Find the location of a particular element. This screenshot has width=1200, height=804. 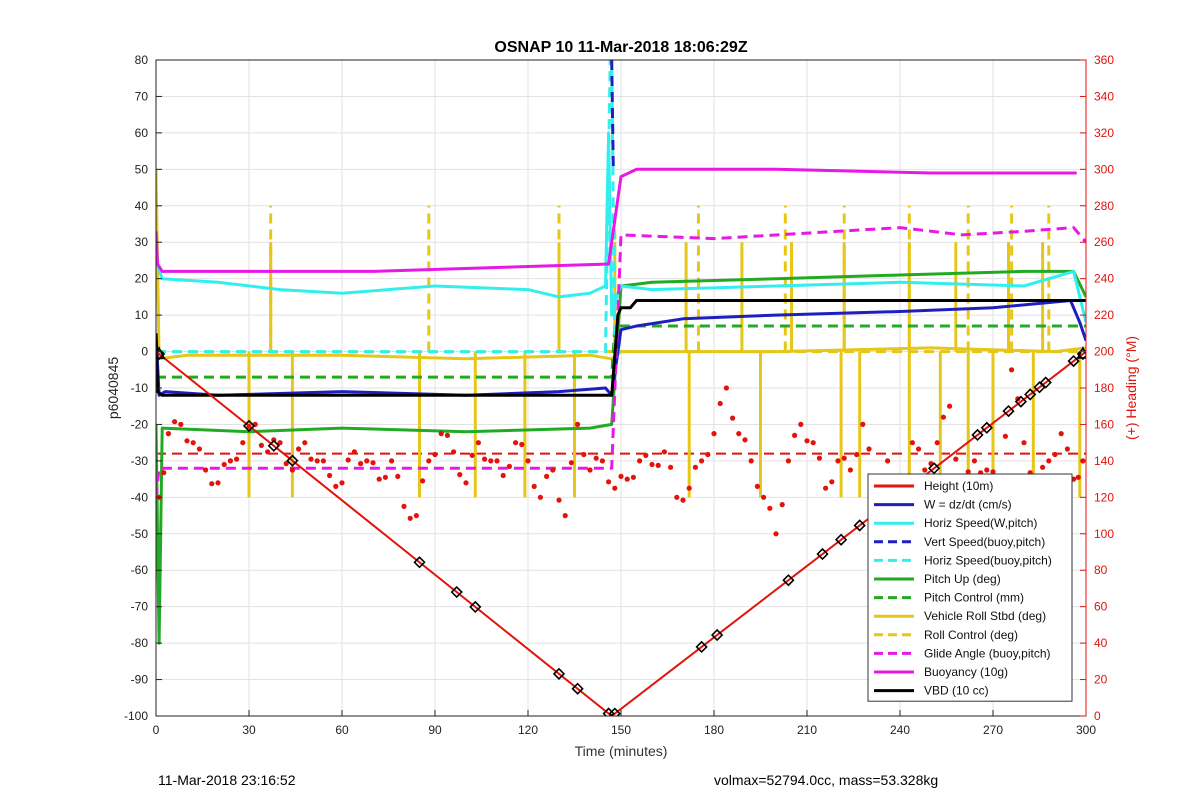

legend-label: Vehicle Roll Stbd (deg) is located at coordinates (985, 616).